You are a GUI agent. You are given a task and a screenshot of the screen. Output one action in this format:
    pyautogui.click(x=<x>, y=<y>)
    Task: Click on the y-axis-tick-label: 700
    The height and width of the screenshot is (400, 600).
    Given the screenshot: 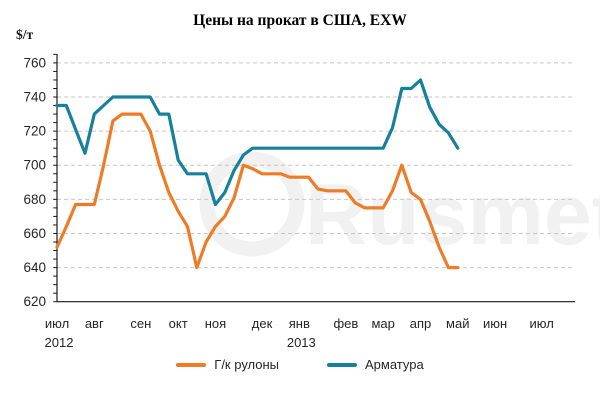 What is the action you would take?
    pyautogui.click(x=34, y=165)
    